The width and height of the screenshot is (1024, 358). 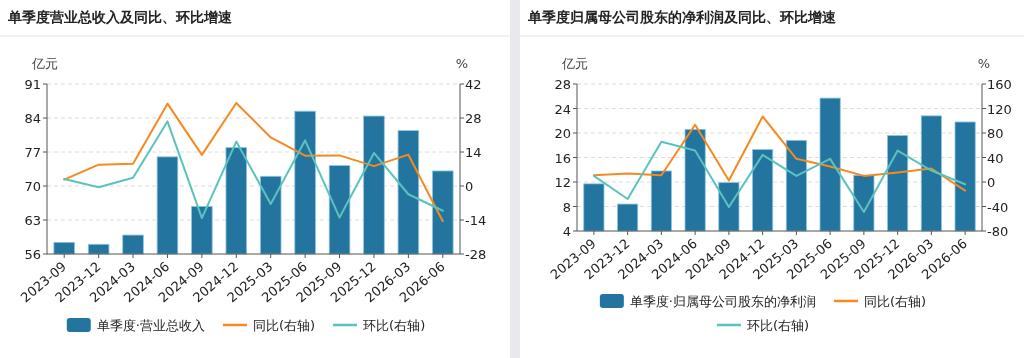 What do you see at coordinates (32, 118) in the screenshot?
I see `y-tick-label: 84` at bounding box center [32, 118].